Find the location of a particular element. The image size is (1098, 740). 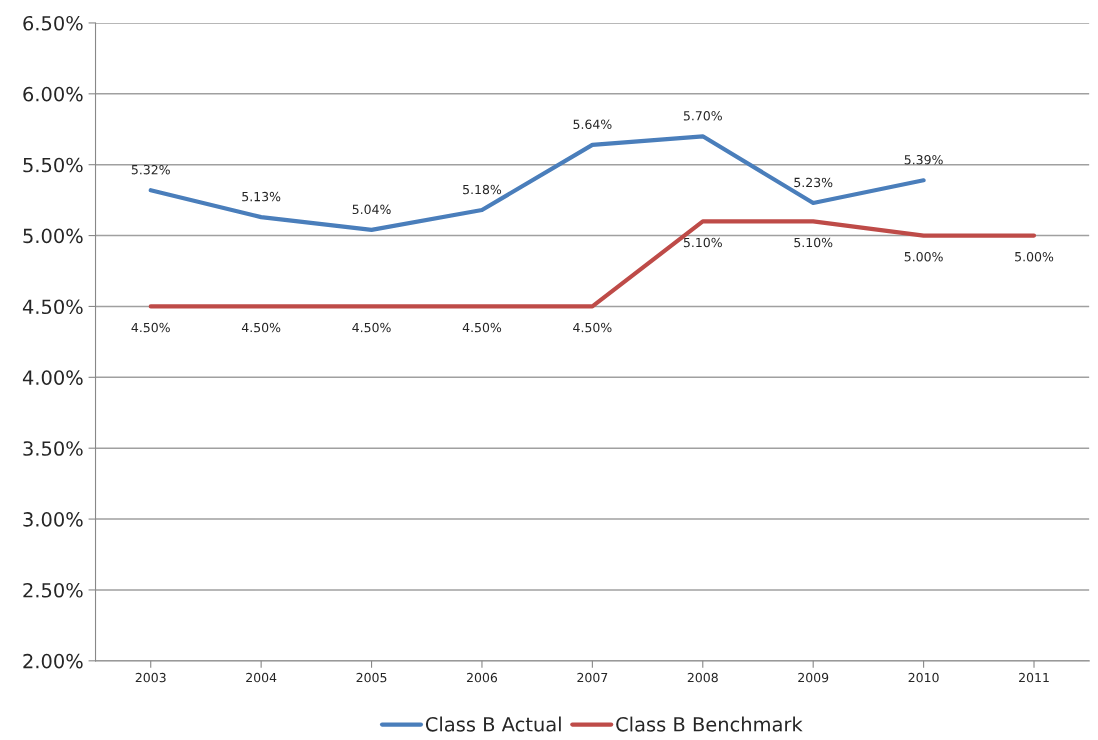

y-tick-label: 5.00% is located at coordinates (53, 236).